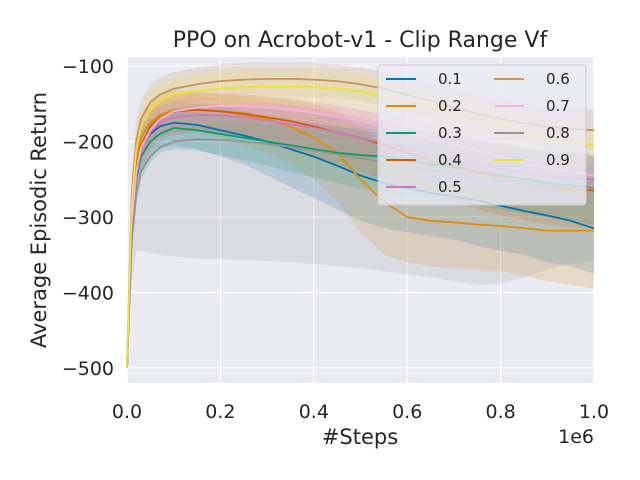 The image size is (640, 480). I want to click on x-tick-labels: 0.0 0.2 0.4 0.6 0.8 1.0, so click(360, 412).